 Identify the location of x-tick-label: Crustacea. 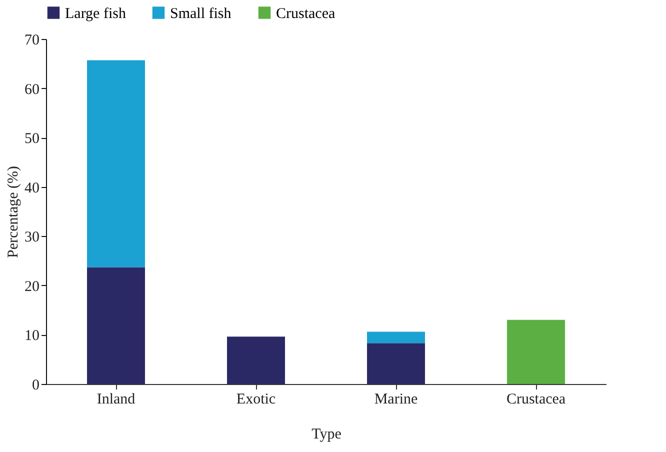
(536, 400).